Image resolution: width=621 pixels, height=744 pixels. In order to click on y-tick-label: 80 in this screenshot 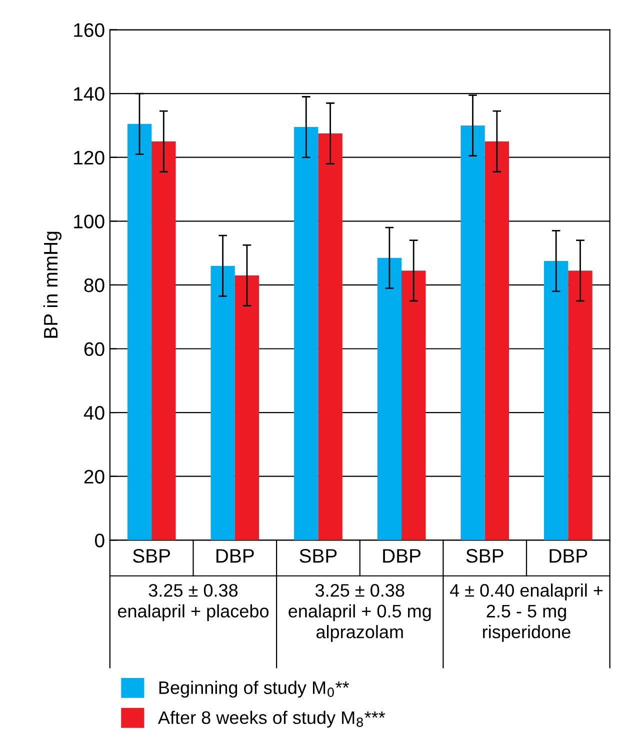, I will do `click(94, 285)`.